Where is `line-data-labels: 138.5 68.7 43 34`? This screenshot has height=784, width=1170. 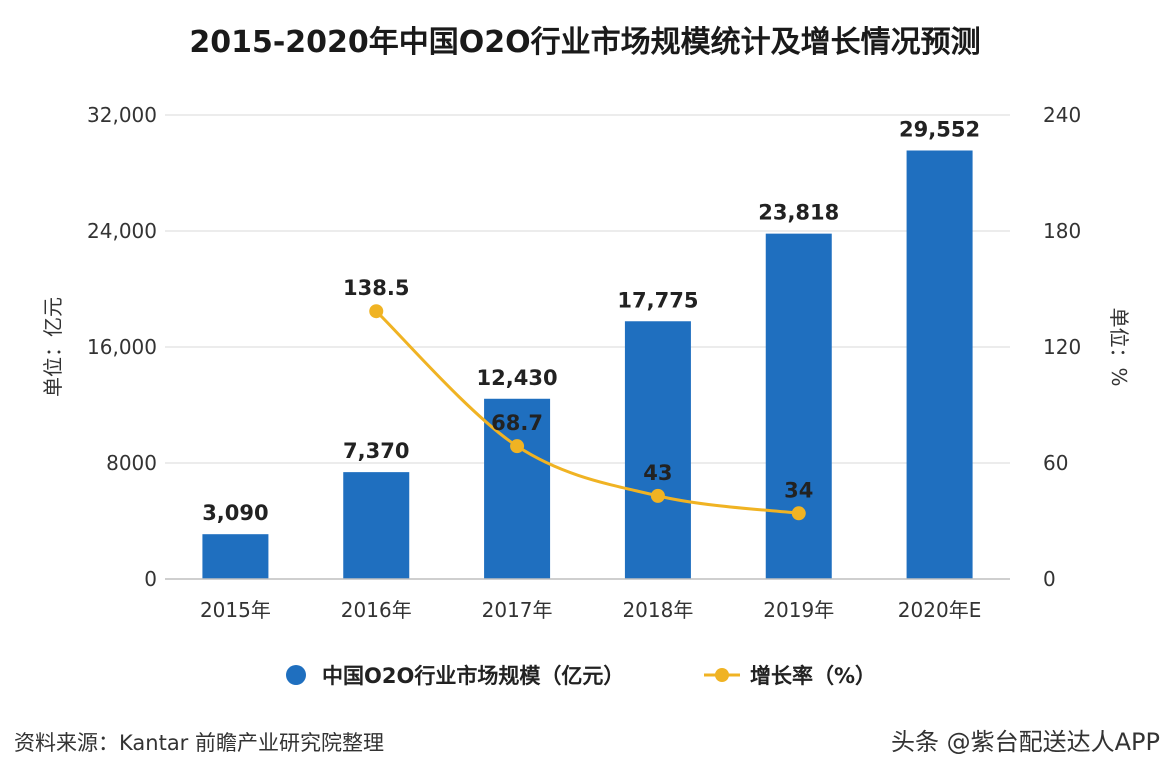
line-data-labels: 138.5 68.7 43 34 is located at coordinates (578, 389).